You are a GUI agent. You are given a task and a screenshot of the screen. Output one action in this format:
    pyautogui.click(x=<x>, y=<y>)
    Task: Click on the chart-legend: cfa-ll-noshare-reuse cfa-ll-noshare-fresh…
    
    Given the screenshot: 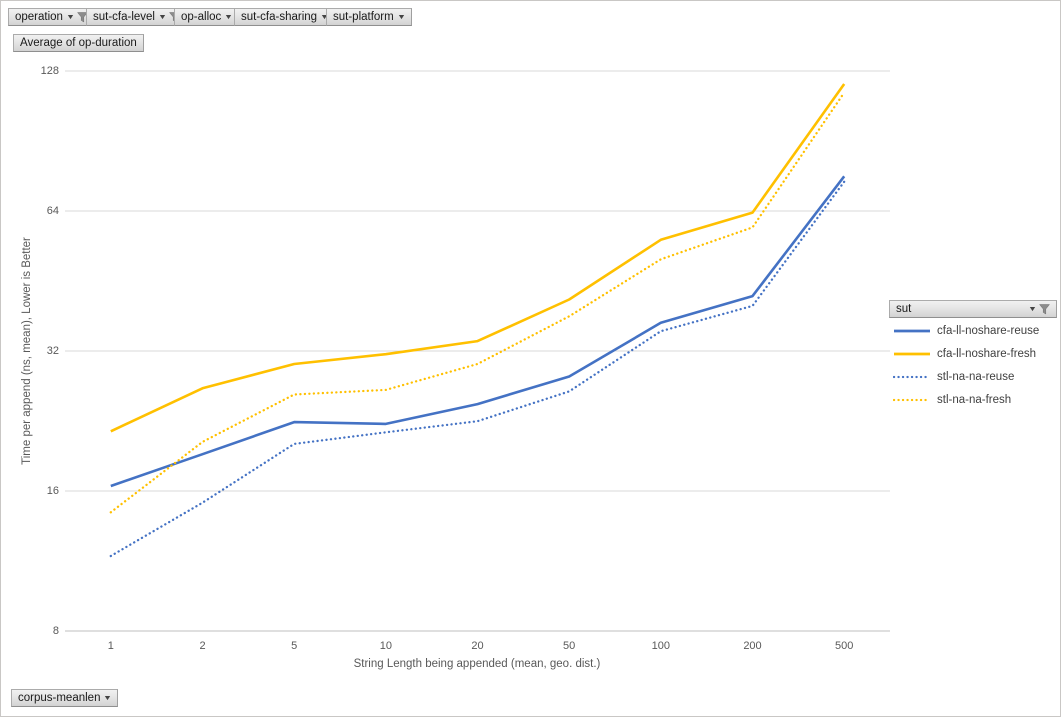 What is the action you would take?
    pyautogui.click(x=976, y=365)
    